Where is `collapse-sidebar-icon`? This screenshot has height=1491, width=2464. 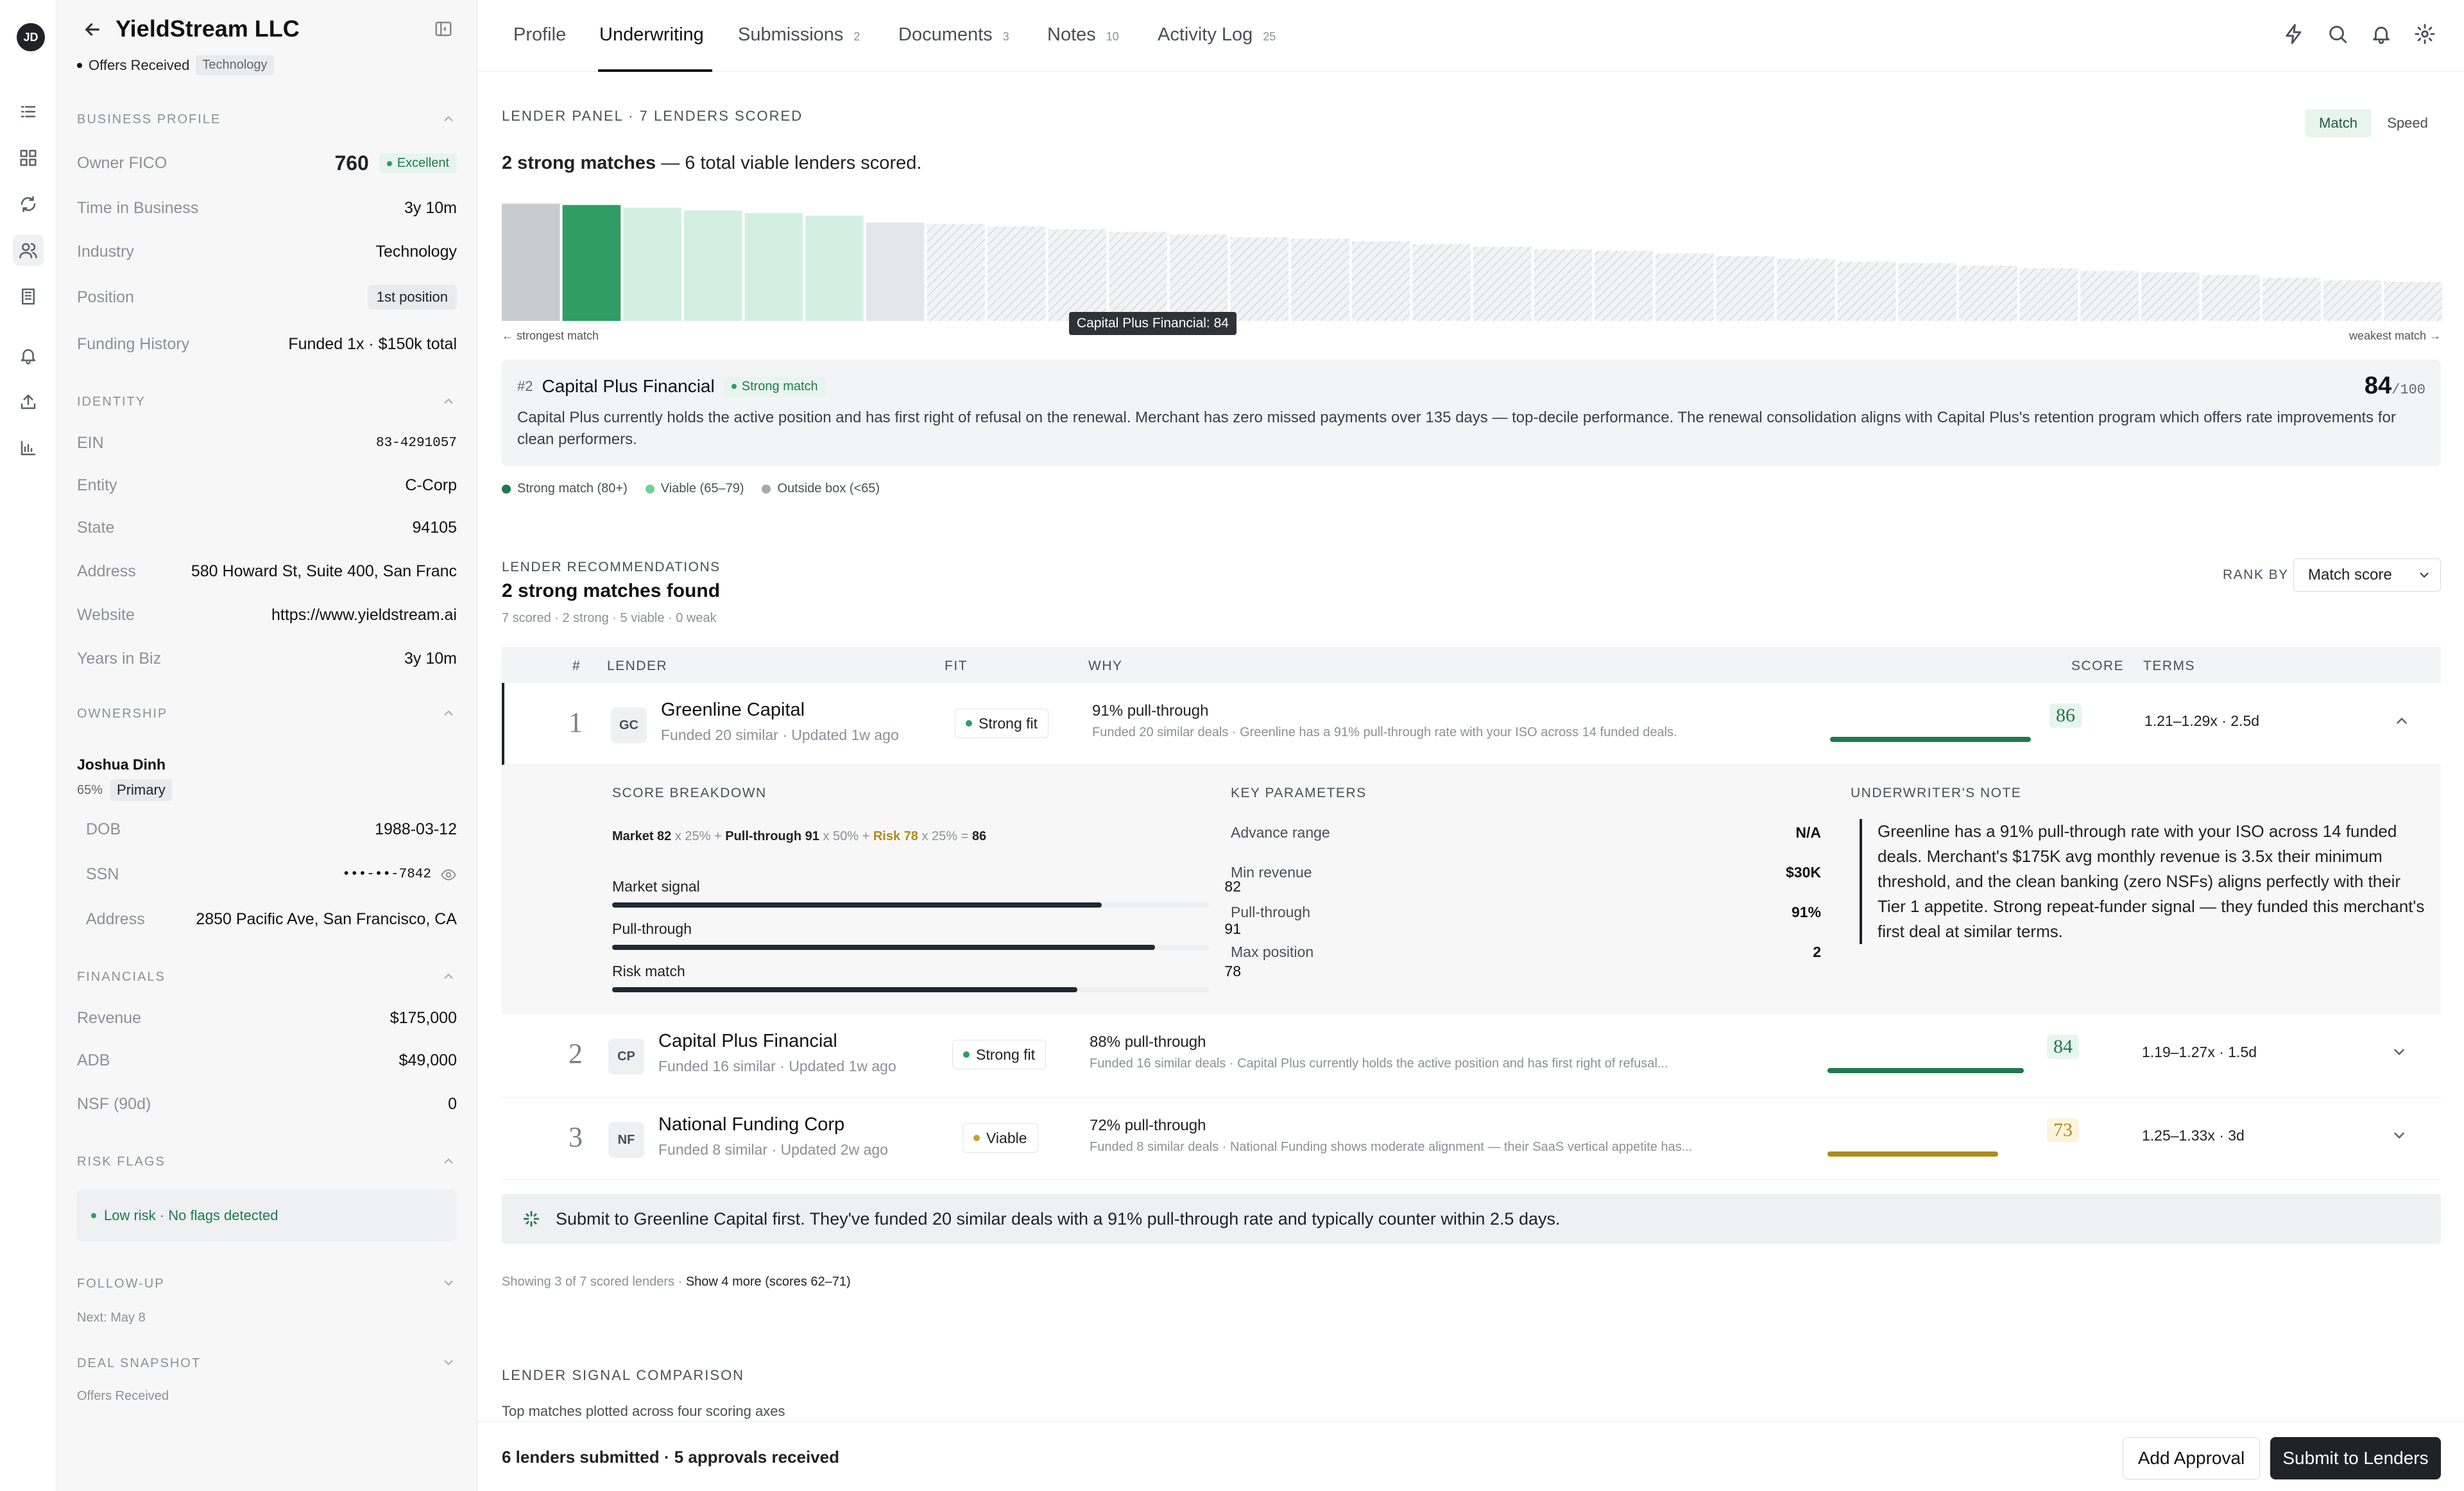 collapse-sidebar-icon is located at coordinates (445, 30).